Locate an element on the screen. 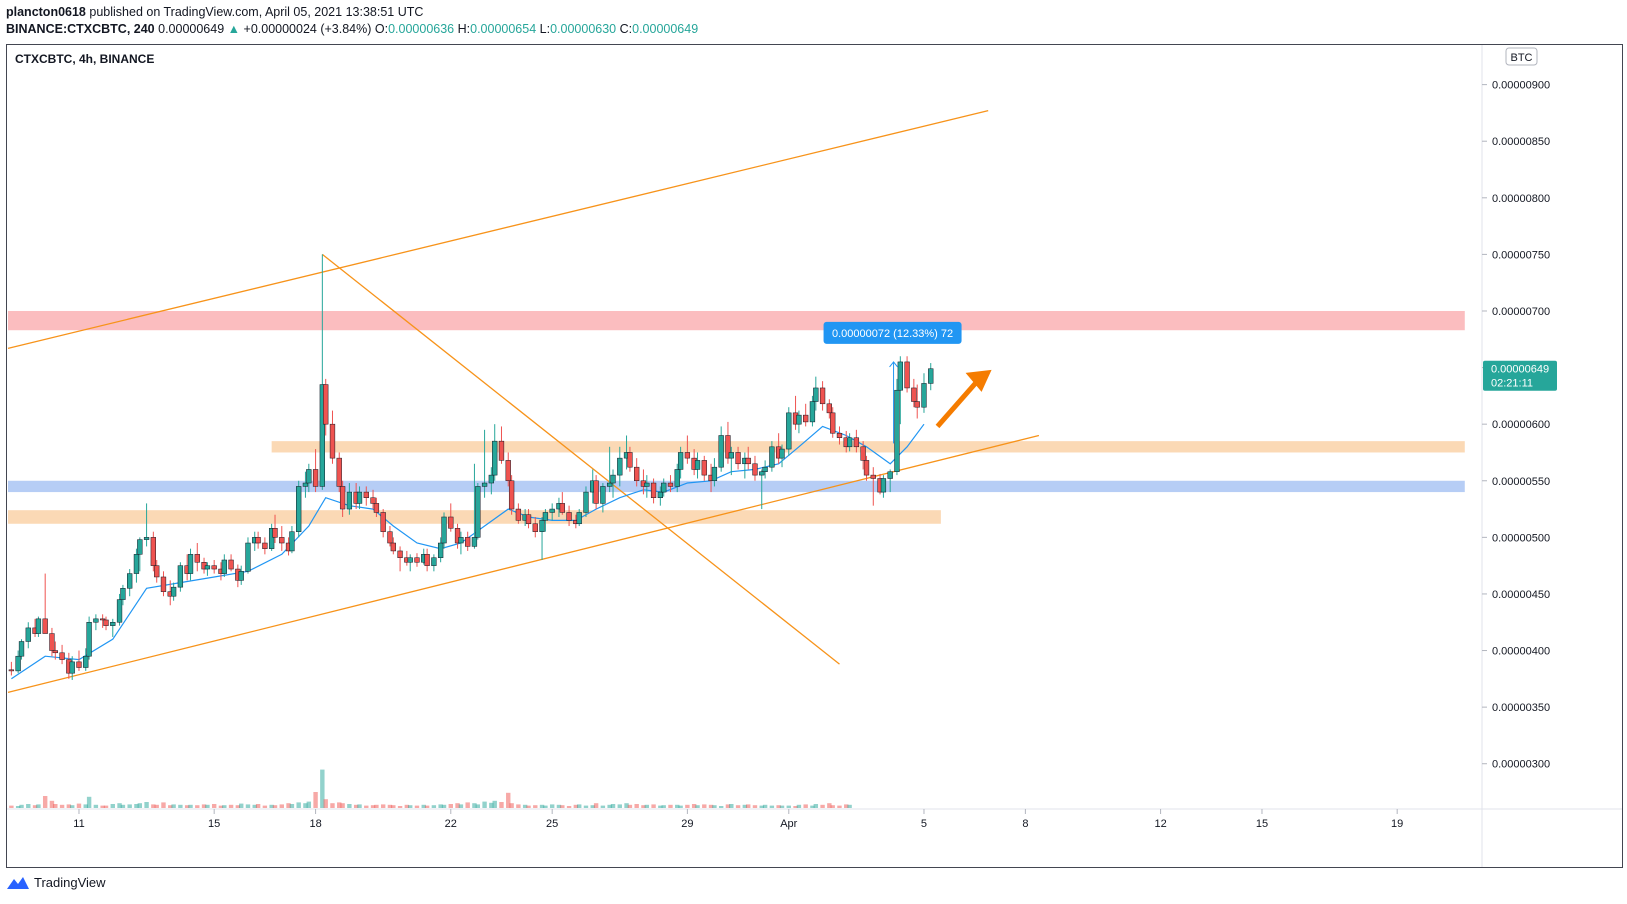 This screenshot has height=904, width=1627. price-change: +0.00000024 (+3.84%) is located at coordinates (307, 29).